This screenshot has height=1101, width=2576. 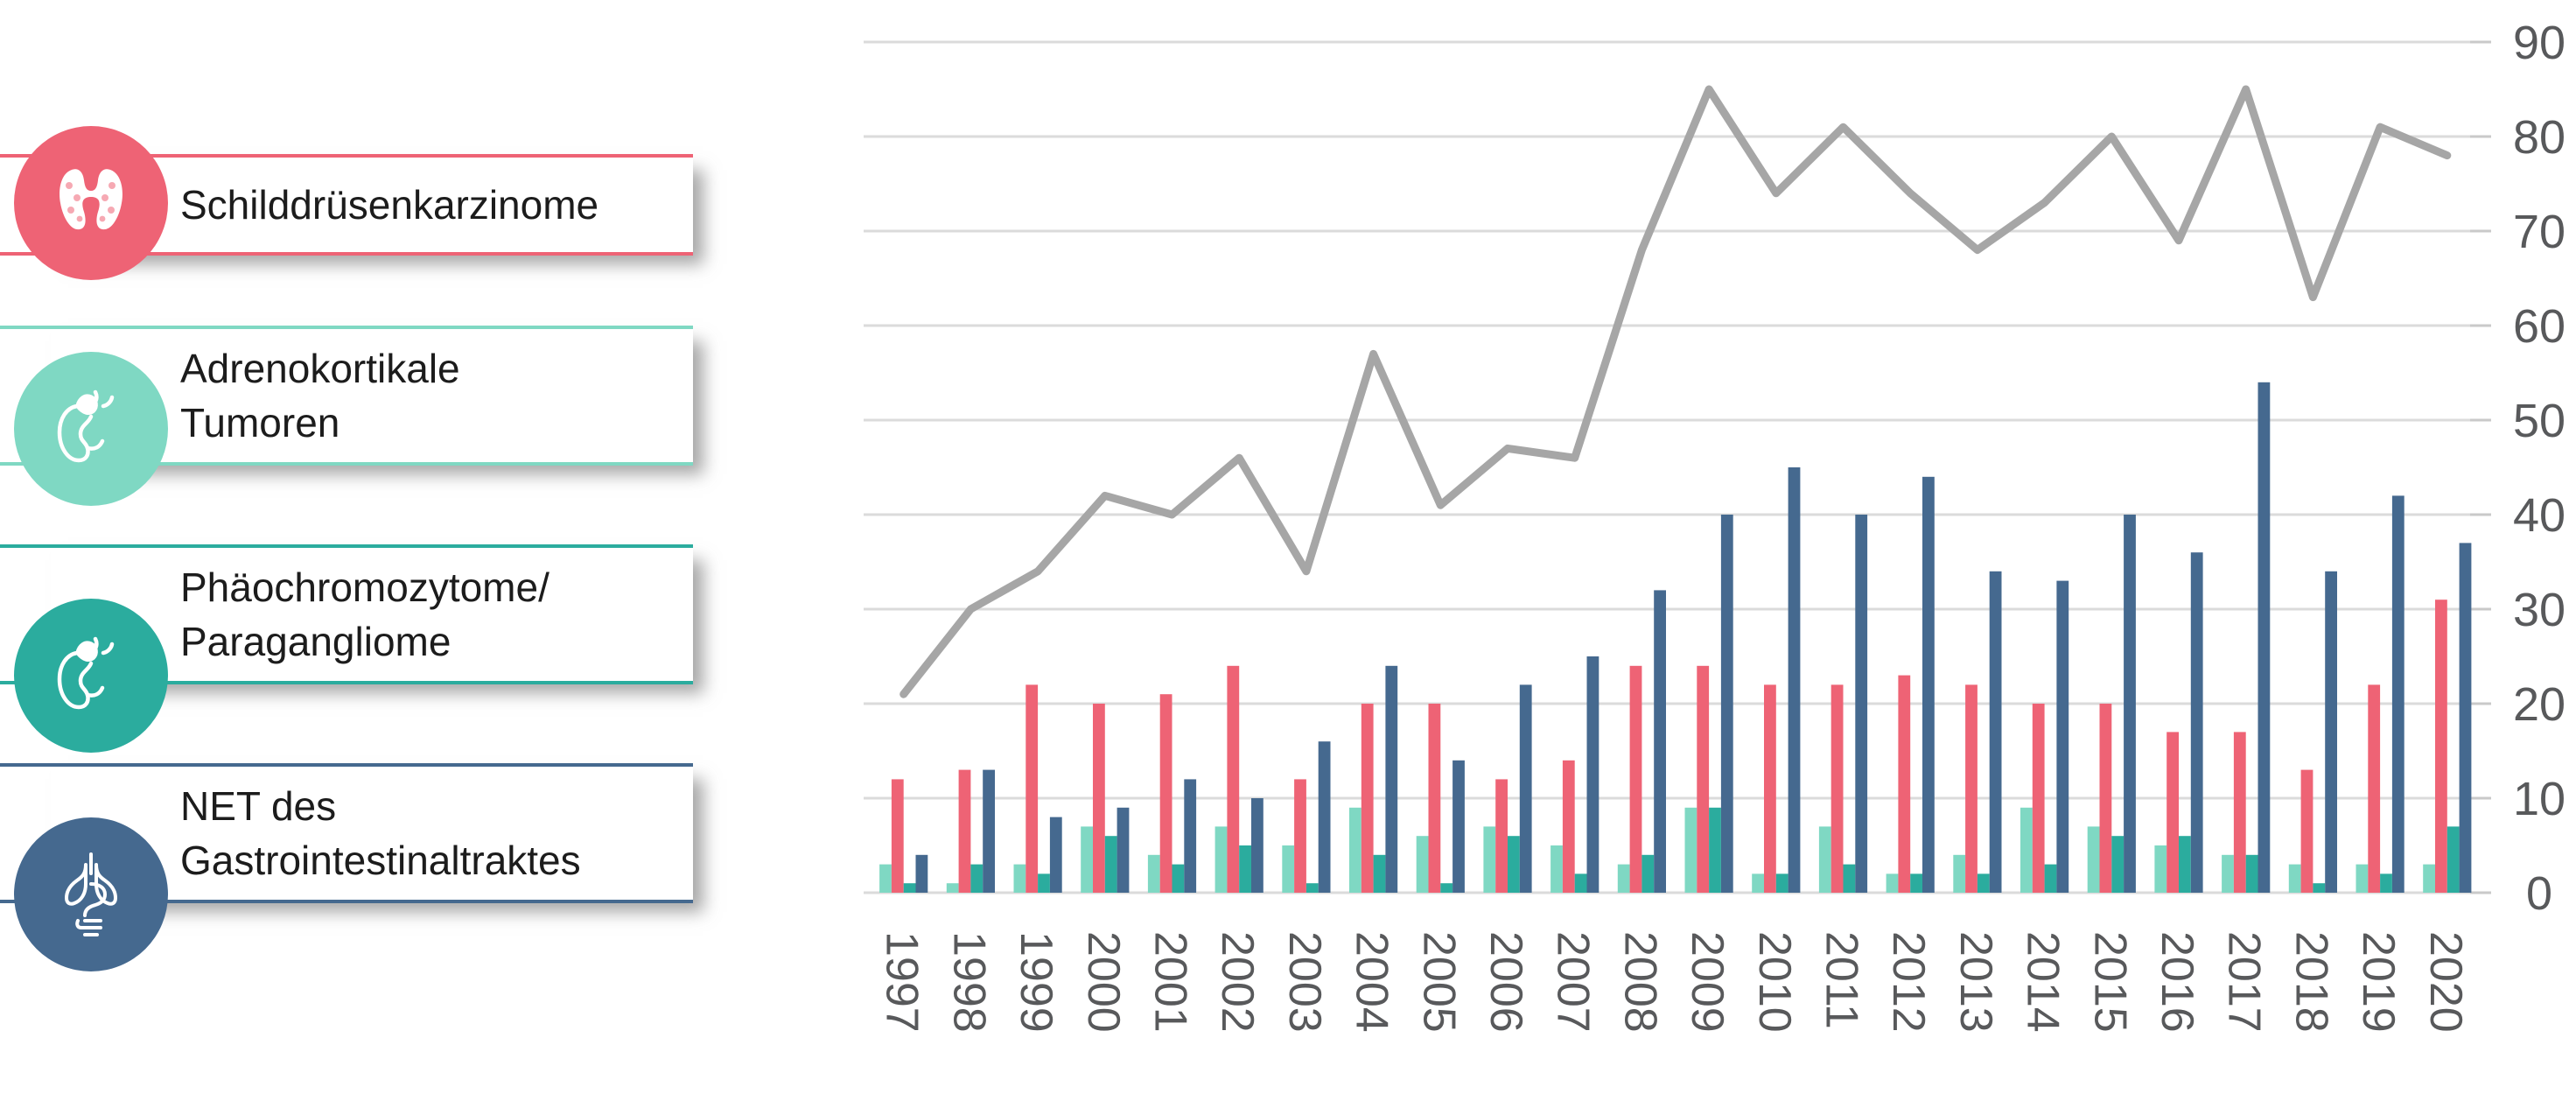 What do you see at coordinates (1178, 878) in the screenshot?
I see `bar-Phäochromozytome/Paragangliome-2001` at bounding box center [1178, 878].